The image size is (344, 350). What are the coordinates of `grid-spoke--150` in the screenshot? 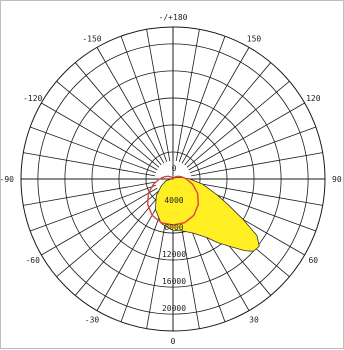 It's located at (130, 105).